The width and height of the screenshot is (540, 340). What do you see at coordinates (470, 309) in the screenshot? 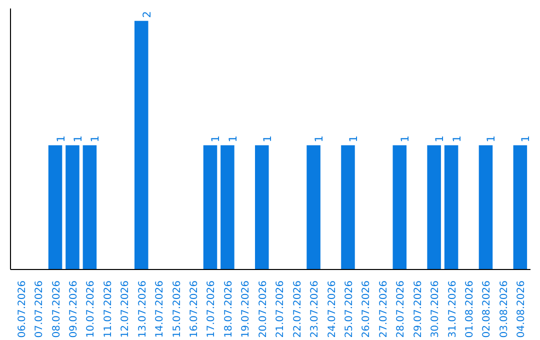
I see `x-tick-label: 01.08.2026` at bounding box center [470, 309].